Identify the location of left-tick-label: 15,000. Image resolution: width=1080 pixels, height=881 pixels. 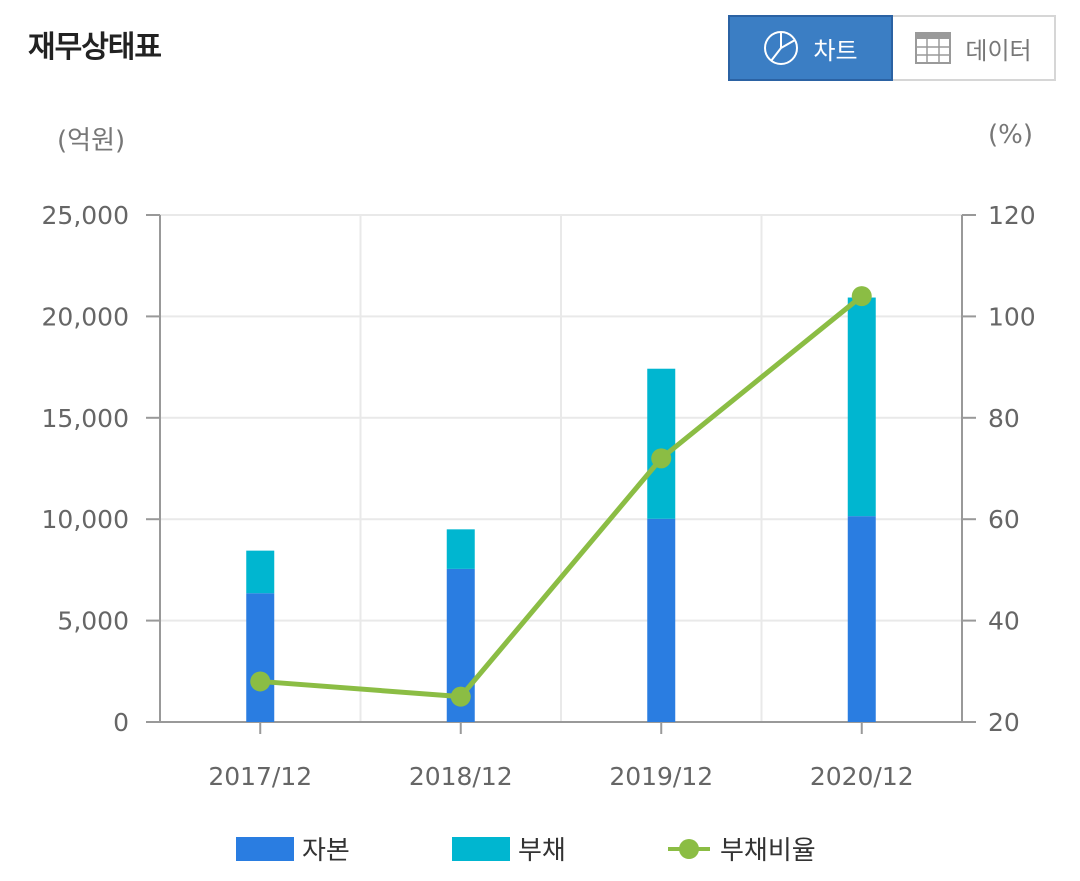
(85, 418).